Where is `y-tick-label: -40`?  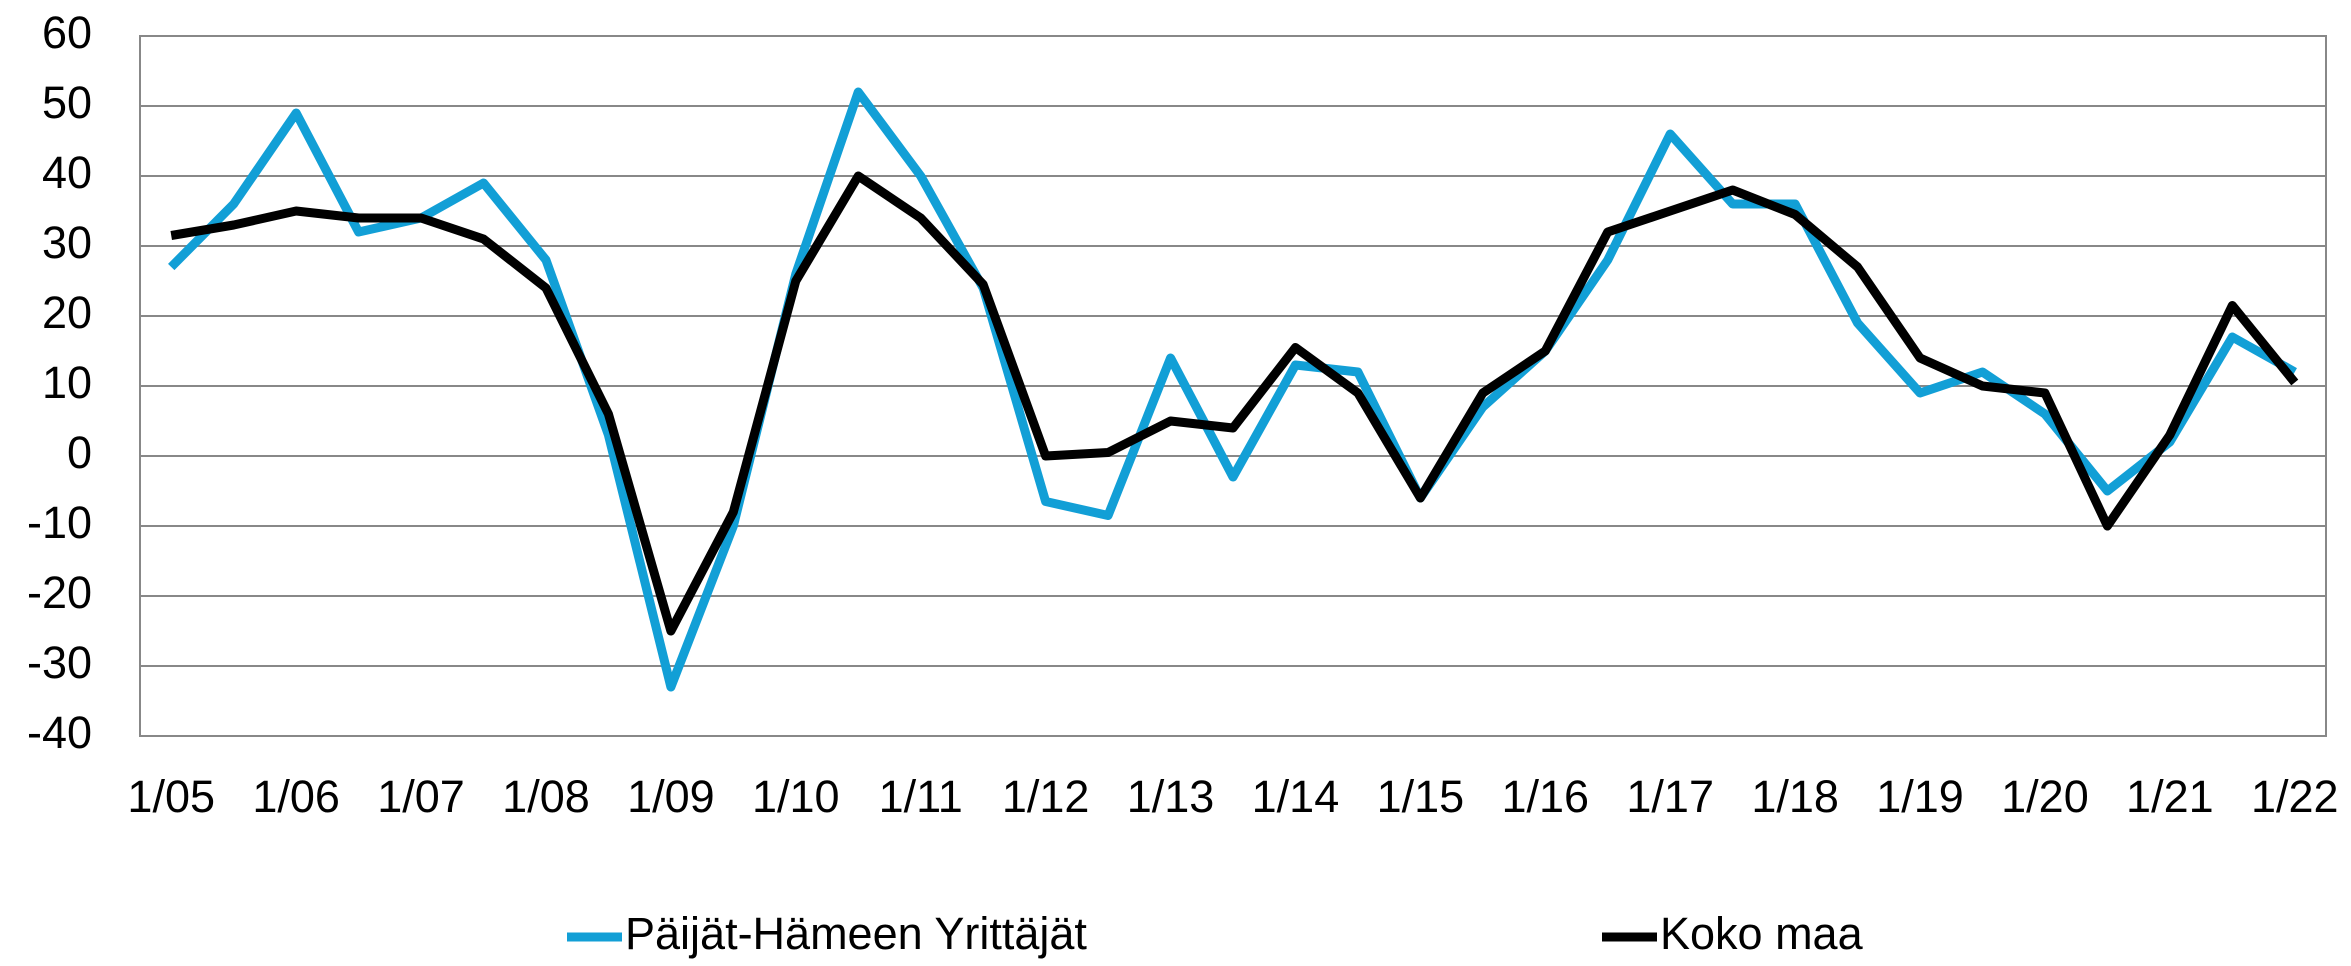 y-tick-label: -40 is located at coordinates (59, 732).